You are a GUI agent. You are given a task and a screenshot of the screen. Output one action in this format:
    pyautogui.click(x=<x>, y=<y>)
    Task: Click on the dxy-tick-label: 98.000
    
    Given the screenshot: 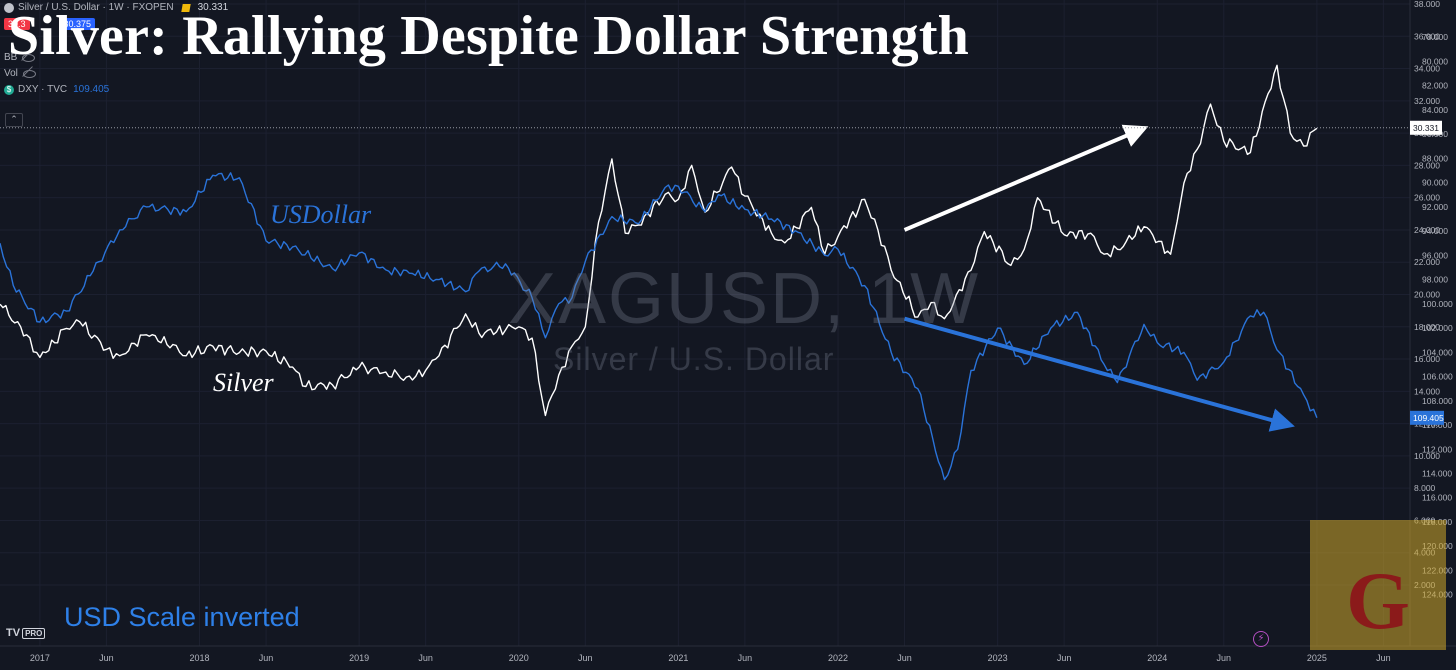 What is the action you would take?
    pyautogui.click(x=1435, y=280)
    